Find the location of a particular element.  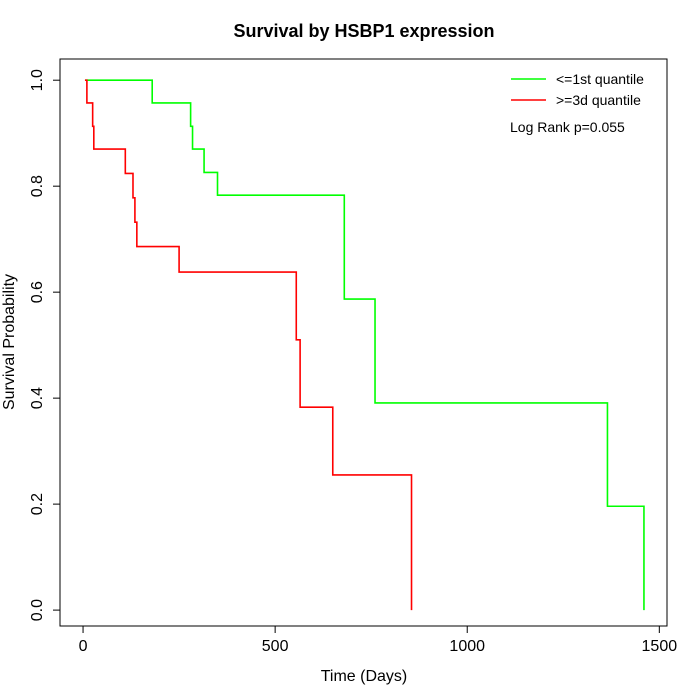

legend-label-high: >=3d quantile is located at coordinates (598, 100).